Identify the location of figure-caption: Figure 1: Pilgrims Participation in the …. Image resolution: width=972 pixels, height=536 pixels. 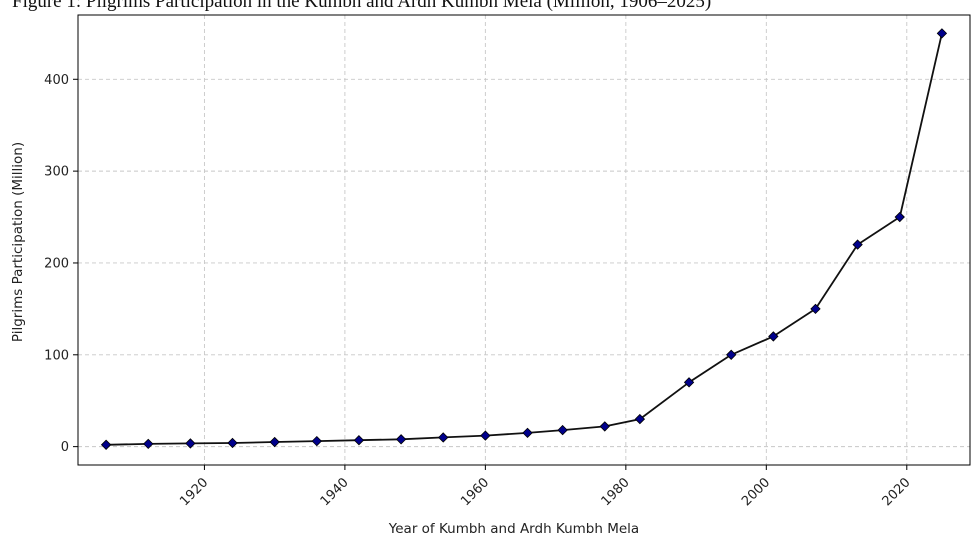
(362, 6).